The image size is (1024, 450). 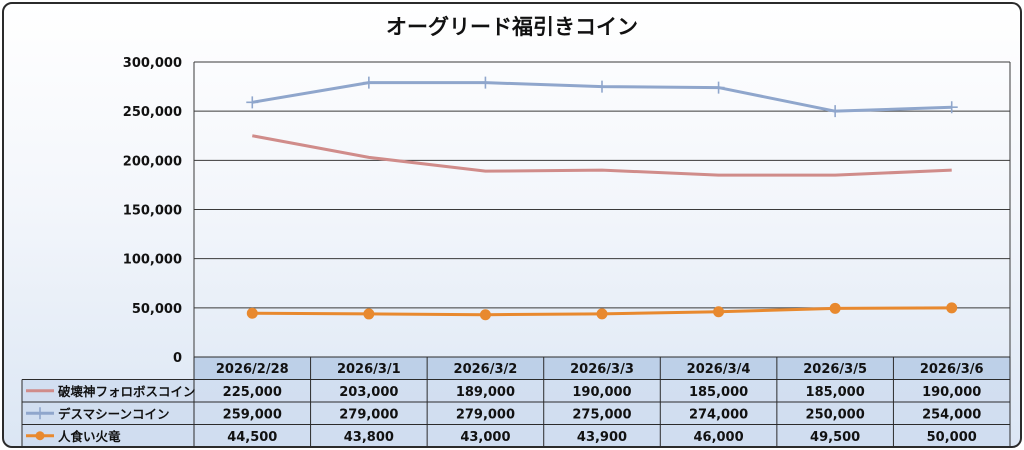 I want to click on data-label: 43,000, so click(x=485, y=437).